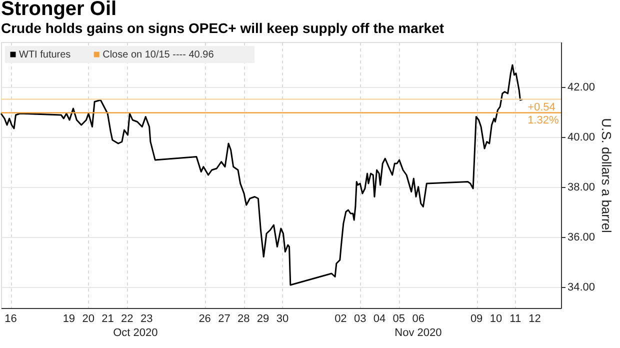 This screenshot has height=348, width=620. Describe the element at coordinates (69, 319) in the screenshot. I see `x-tick-label: 19` at that location.